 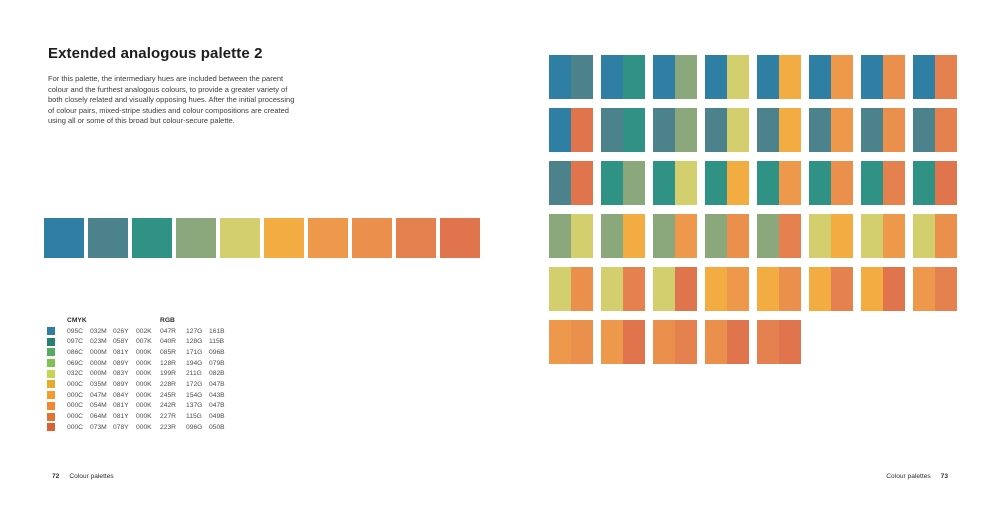 I want to click on spec-value: 228R, so click(x=168, y=384).